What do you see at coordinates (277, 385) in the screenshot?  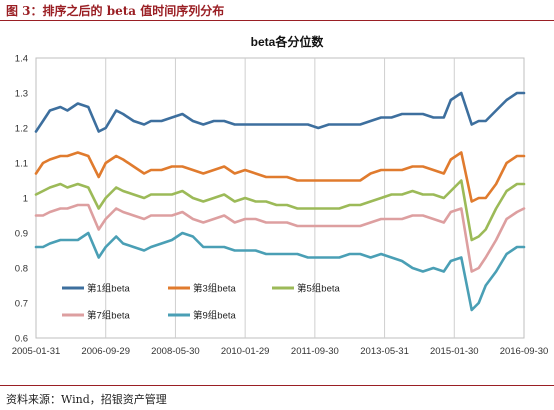 I see `footer-rule` at bounding box center [277, 385].